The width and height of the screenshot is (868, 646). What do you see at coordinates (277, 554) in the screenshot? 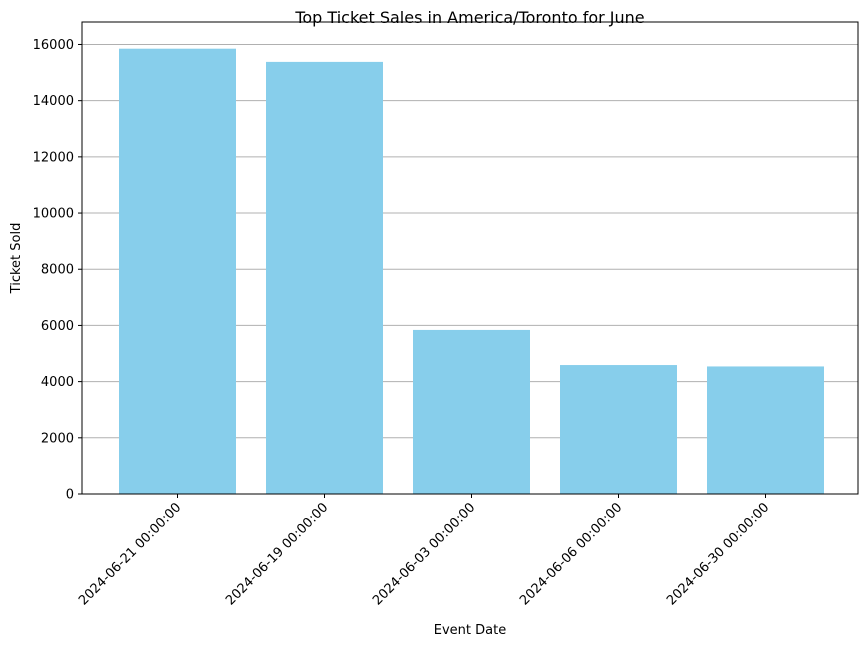
I see `x-tick-label: 2024-06-19 00:00:00` at bounding box center [277, 554].